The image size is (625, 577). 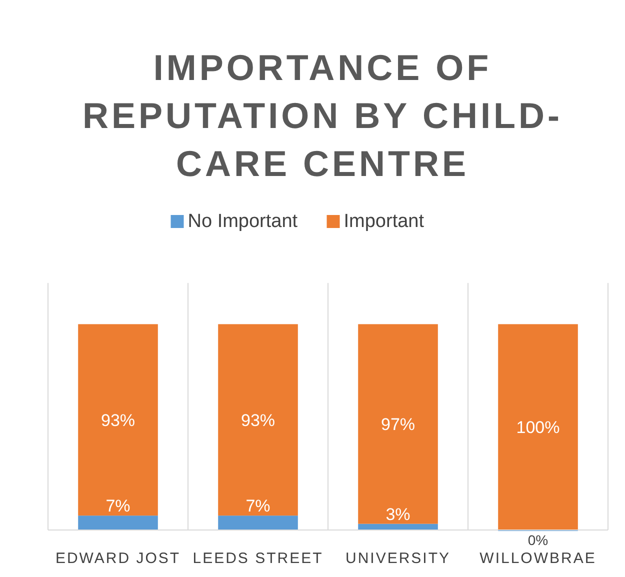 I want to click on x-tick-label: UNIVERSITY, so click(x=398, y=558).